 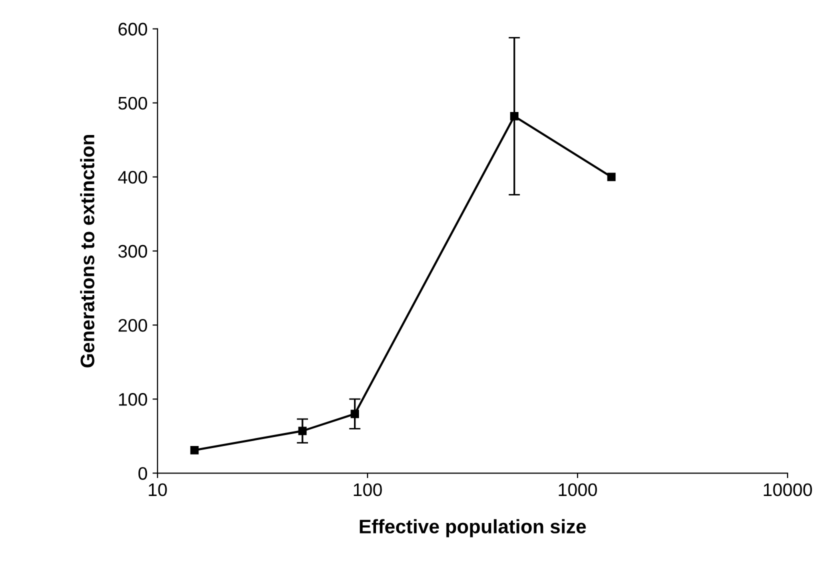 I want to click on x-axis-title: Effective population size, so click(x=473, y=528).